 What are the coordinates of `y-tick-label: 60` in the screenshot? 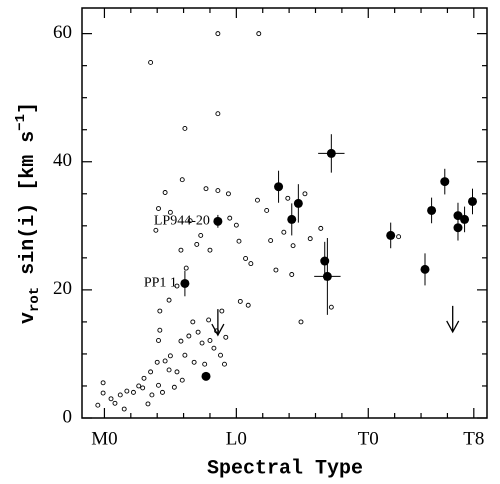 It's located at (62, 32).